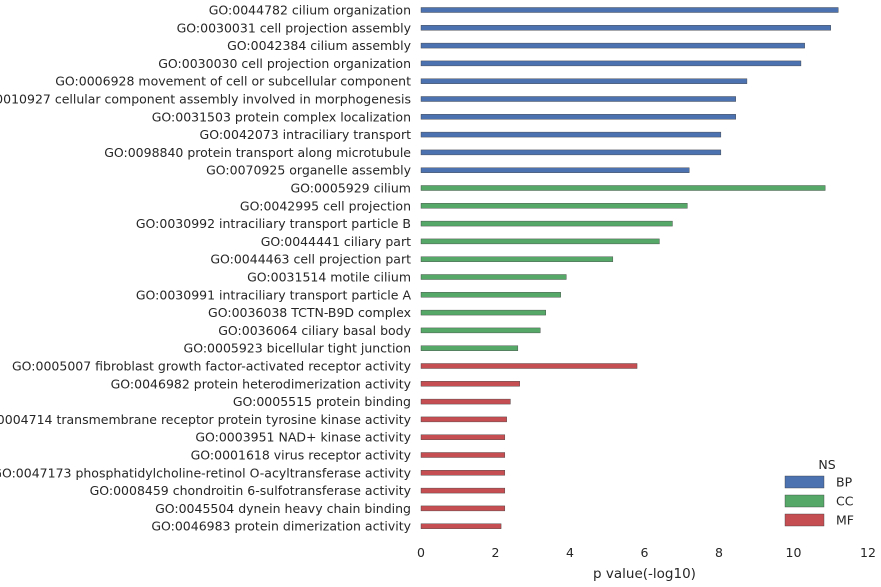 The image size is (881, 587). I want to click on category-label: GO:0044463 cell projection part, so click(310, 259).